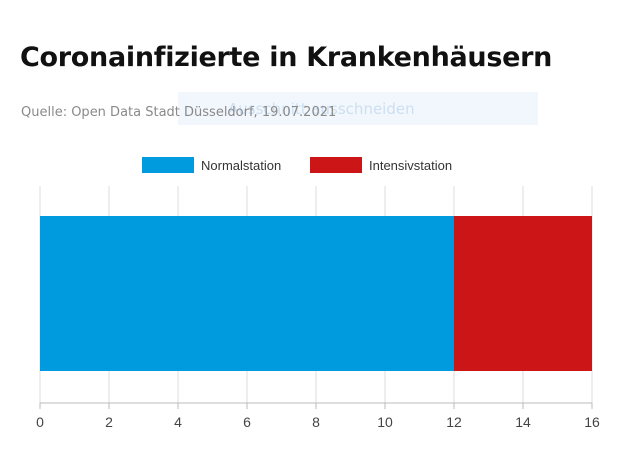 Image resolution: width=640 pixels, height=471 pixels. I want to click on x-tick-label: 12, so click(454, 422).